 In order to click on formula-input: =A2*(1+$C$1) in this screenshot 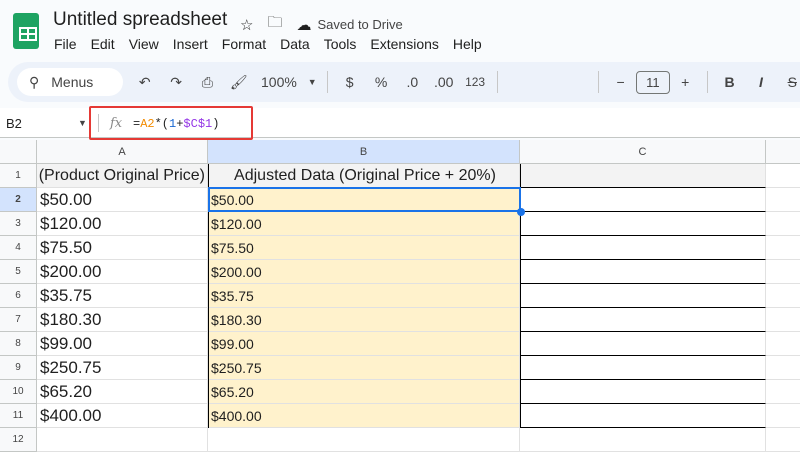, I will do `click(176, 124)`.